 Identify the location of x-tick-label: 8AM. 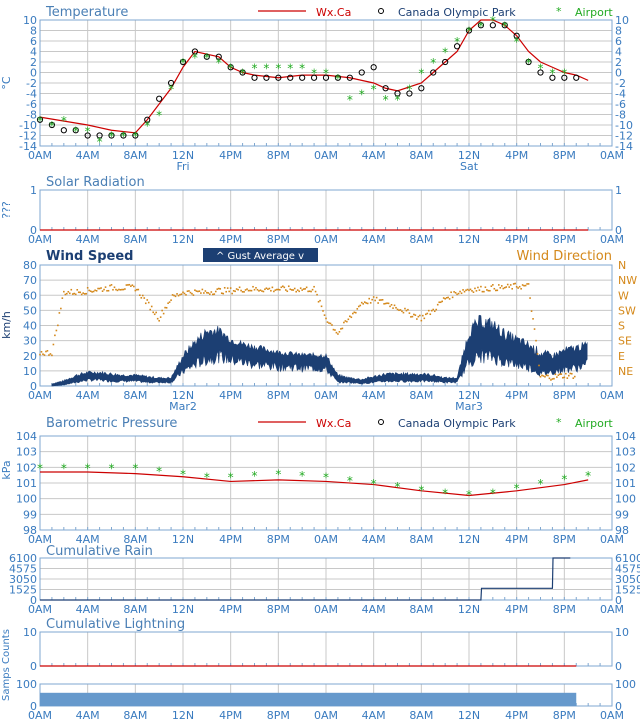
(135, 155).